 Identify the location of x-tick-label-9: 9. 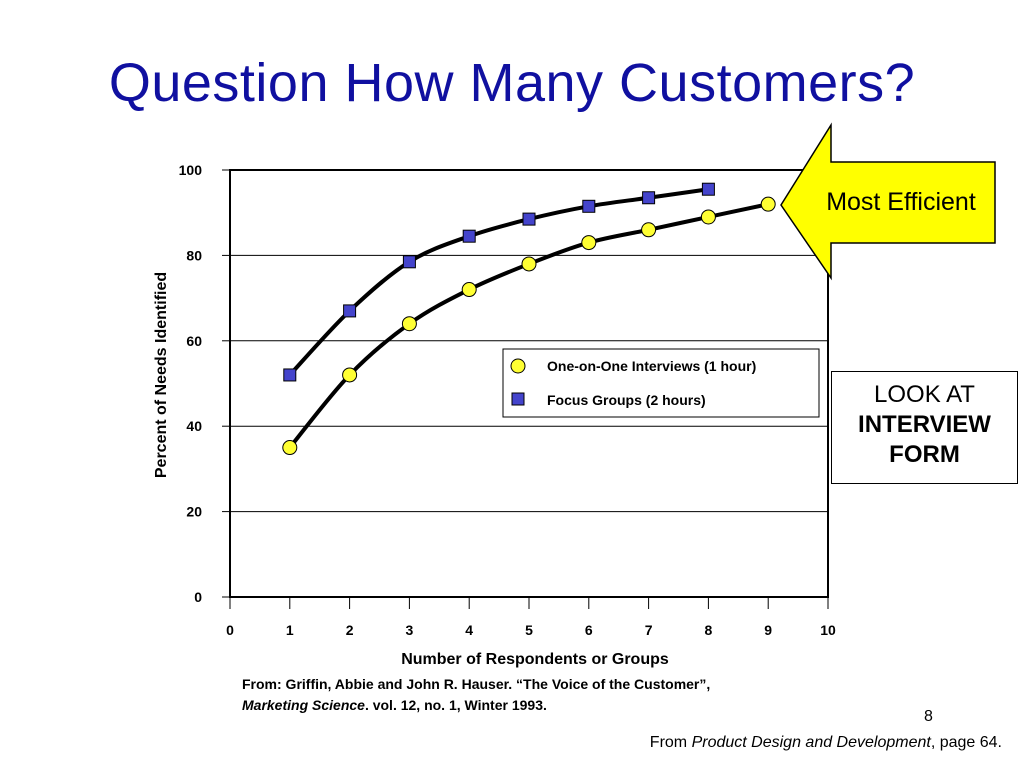
(768, 630).